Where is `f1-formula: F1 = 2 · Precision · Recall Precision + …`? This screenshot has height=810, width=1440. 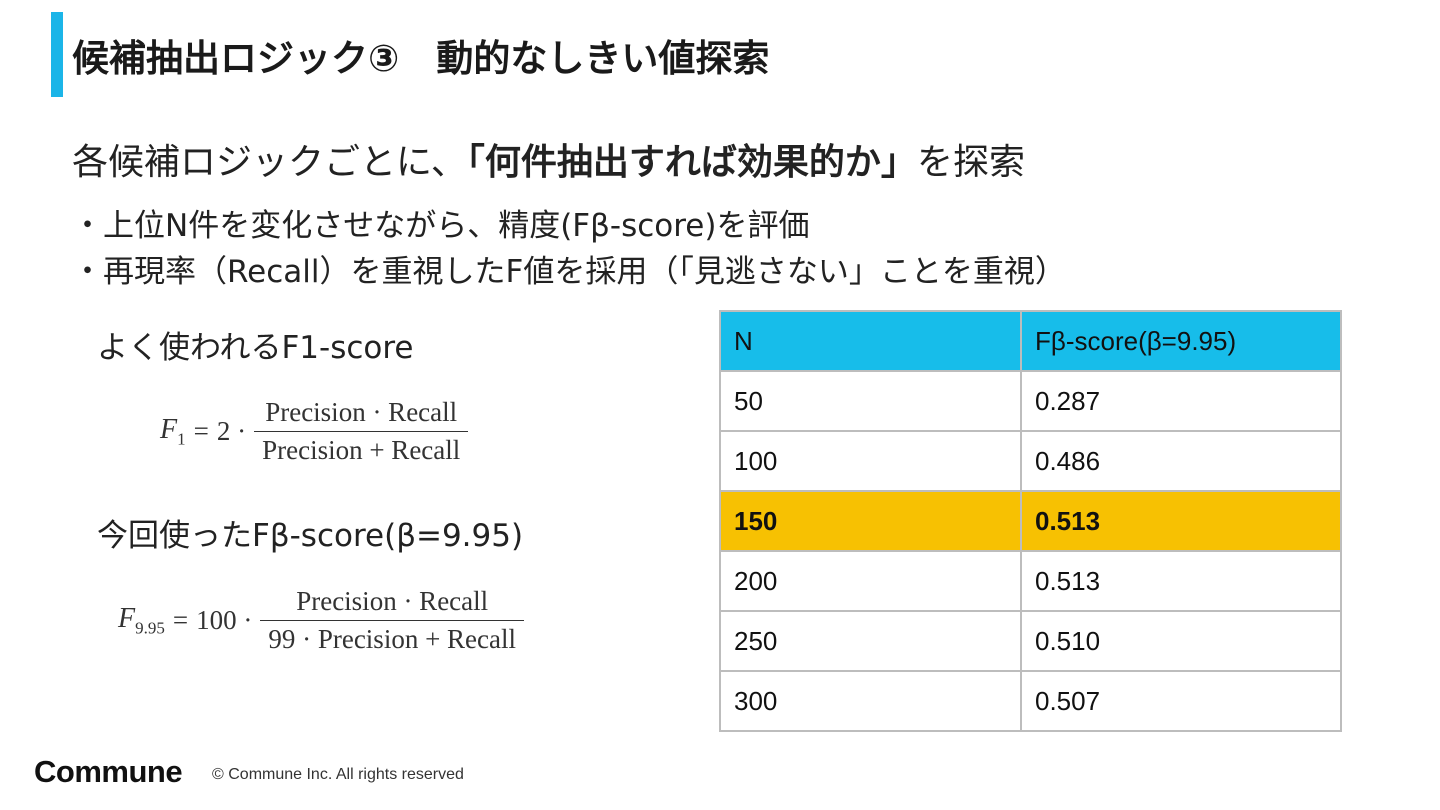 f1-formula: F1 = 2 · Precision · Recall Precision + … is located at coordinates (314, 431).